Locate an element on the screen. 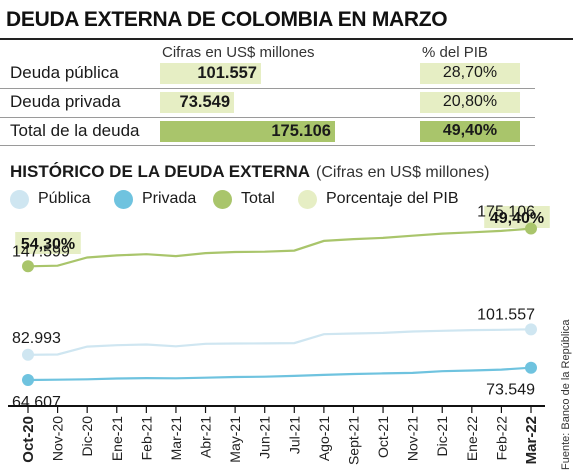 The image size is (573, 474). pib-label-last-box is located at coordinates (517, 217).